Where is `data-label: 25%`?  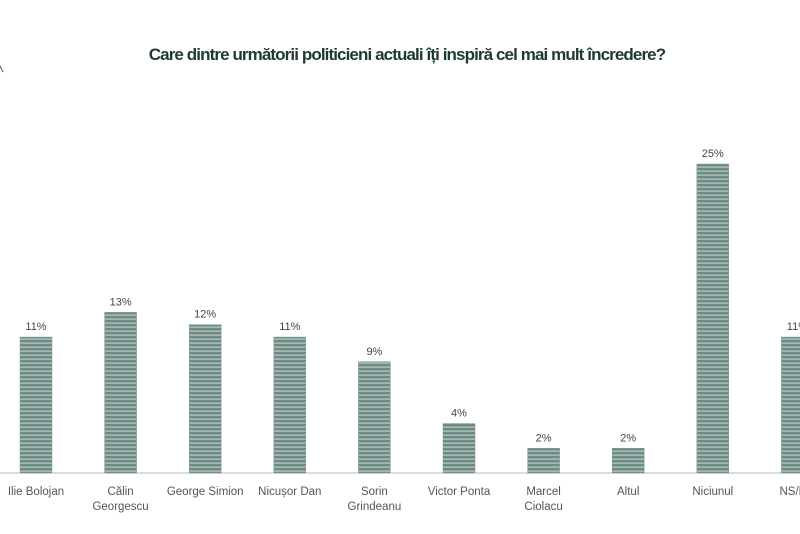 data-label: 25% is located at coordinates (713, 154).